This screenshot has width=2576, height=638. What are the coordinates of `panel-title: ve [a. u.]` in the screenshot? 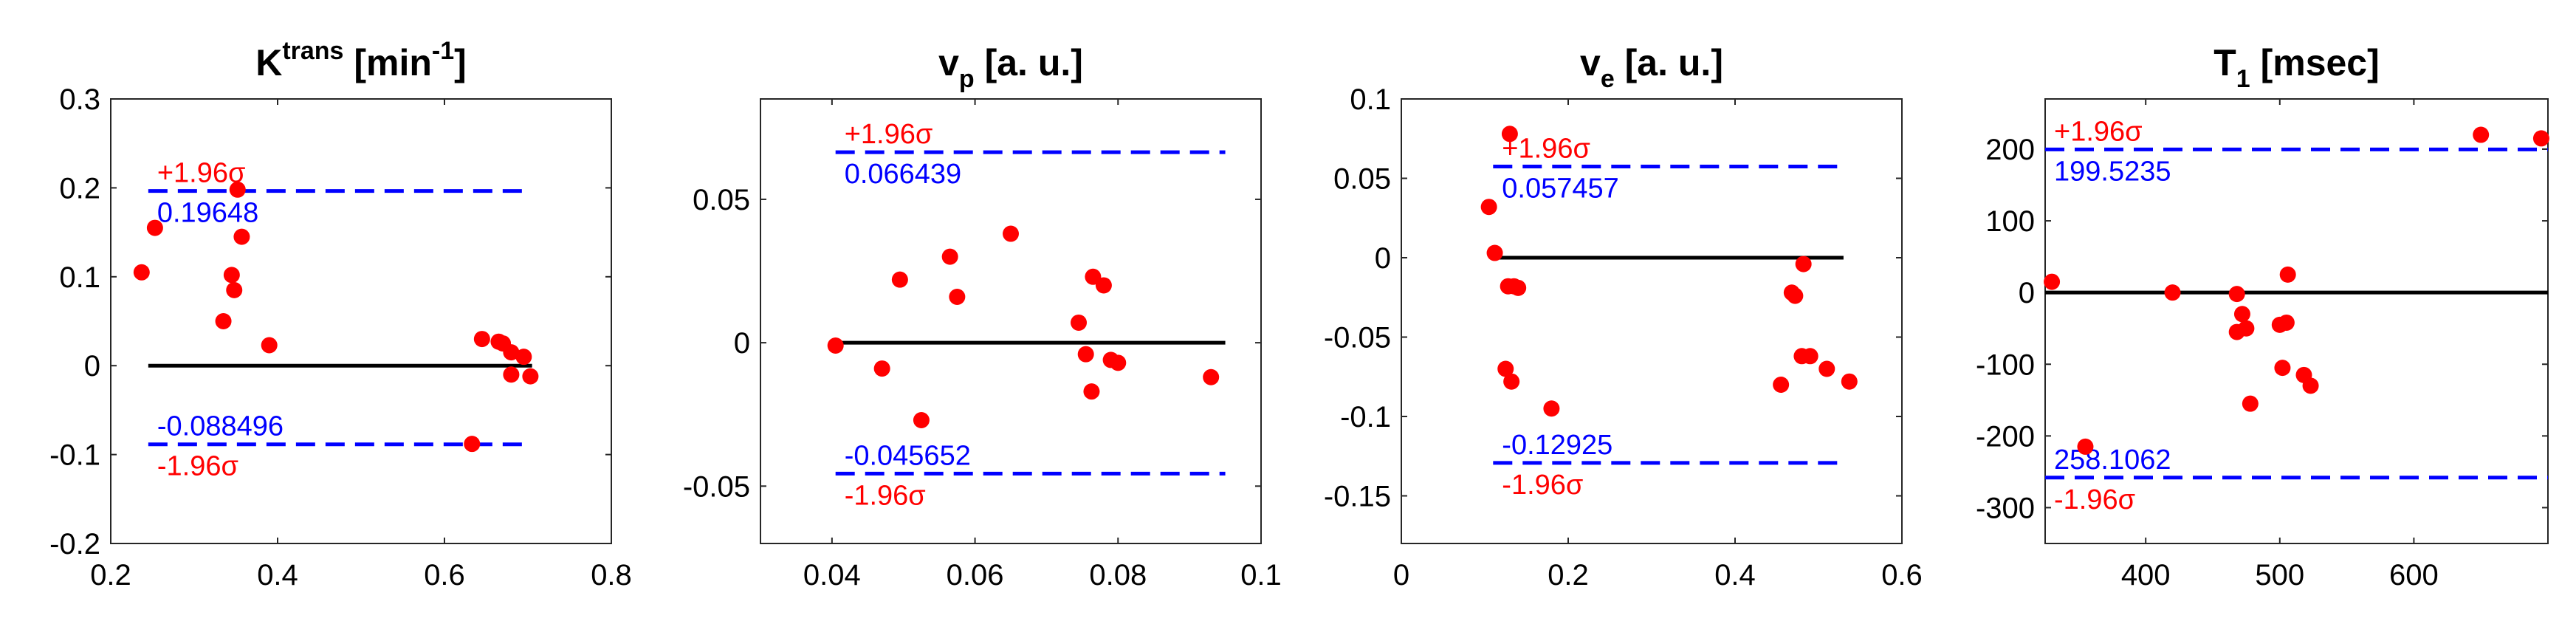 It's located at (1651, 67).